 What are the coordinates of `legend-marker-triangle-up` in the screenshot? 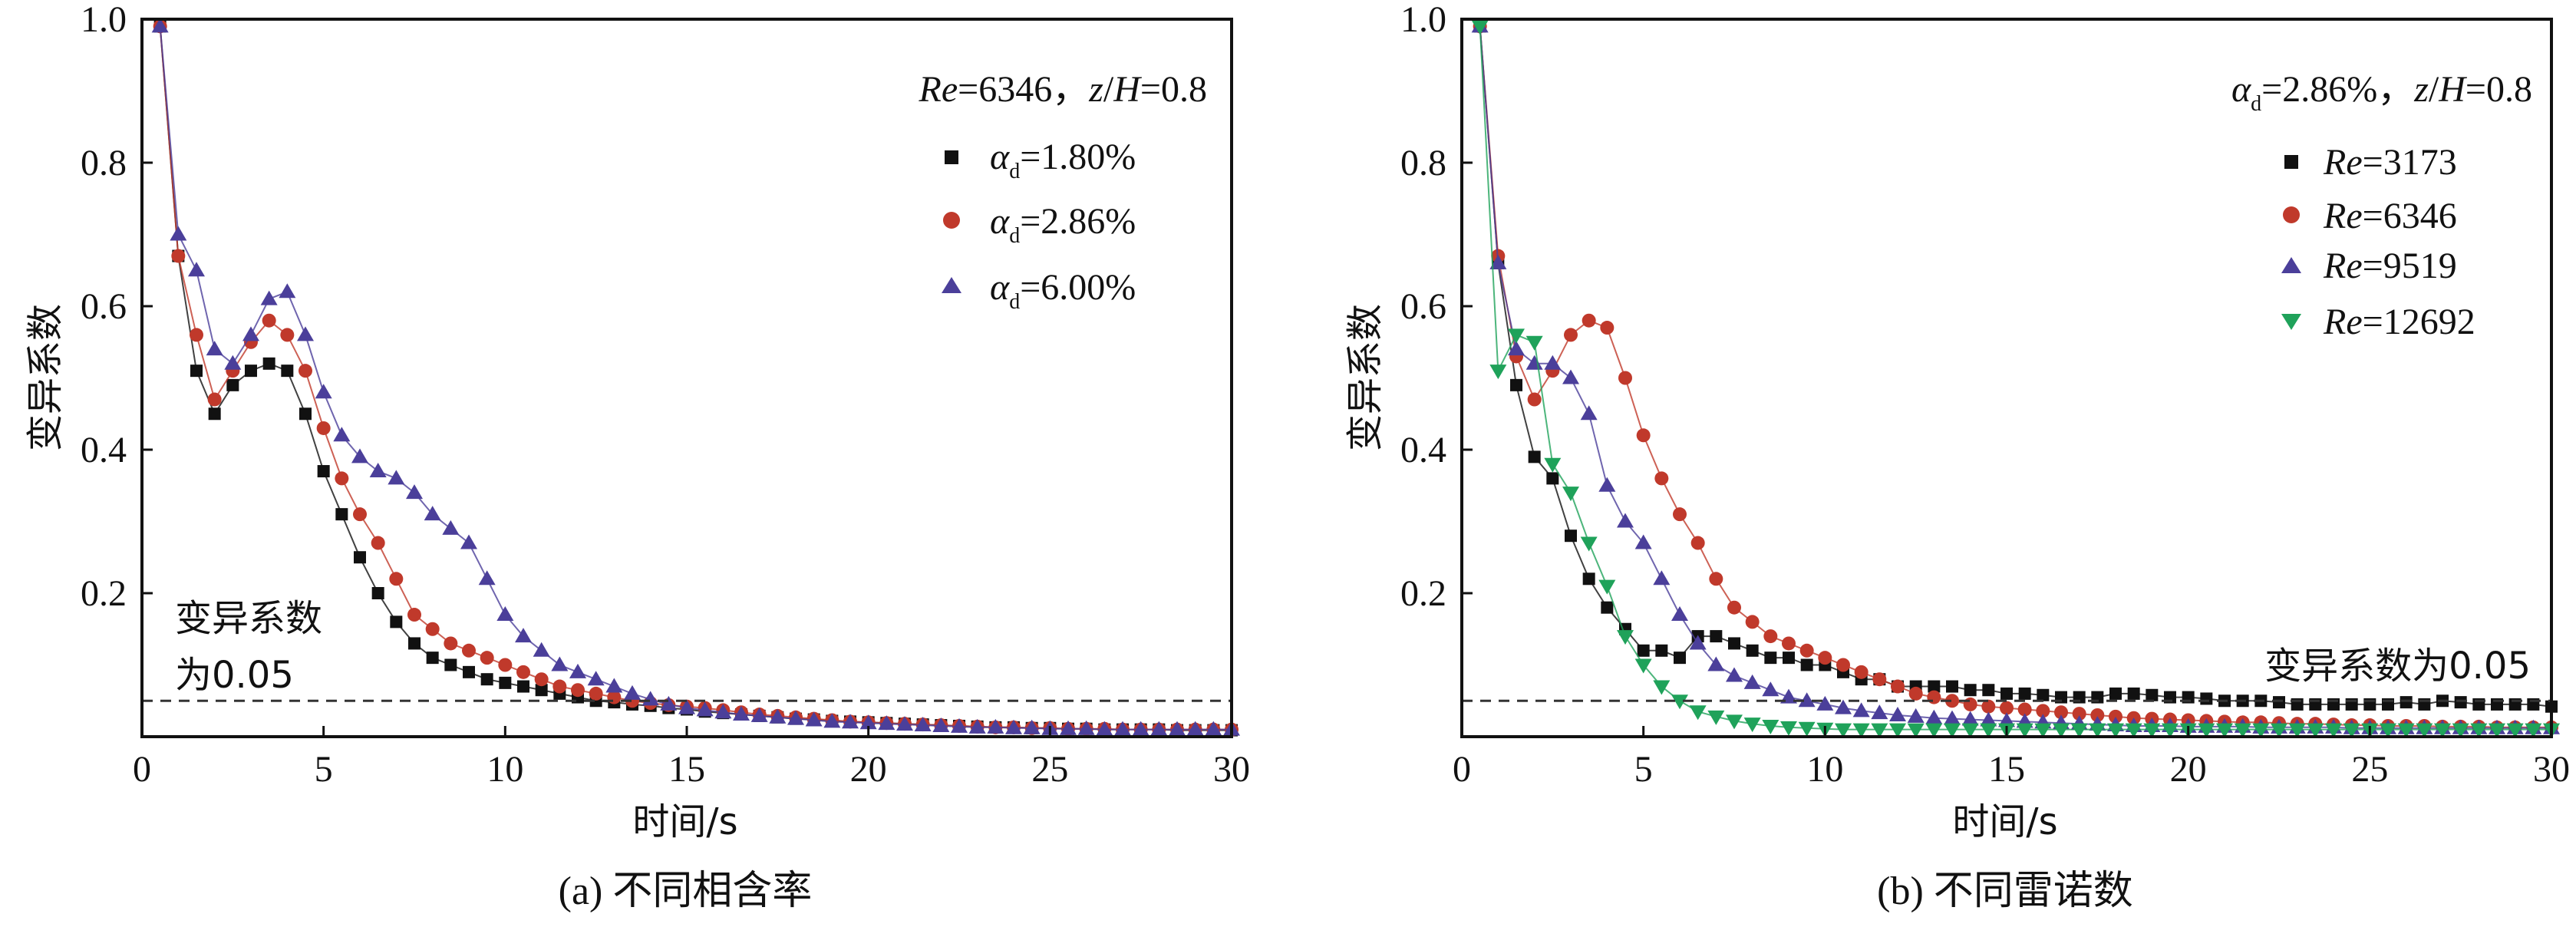 It's located at (2291, 265).